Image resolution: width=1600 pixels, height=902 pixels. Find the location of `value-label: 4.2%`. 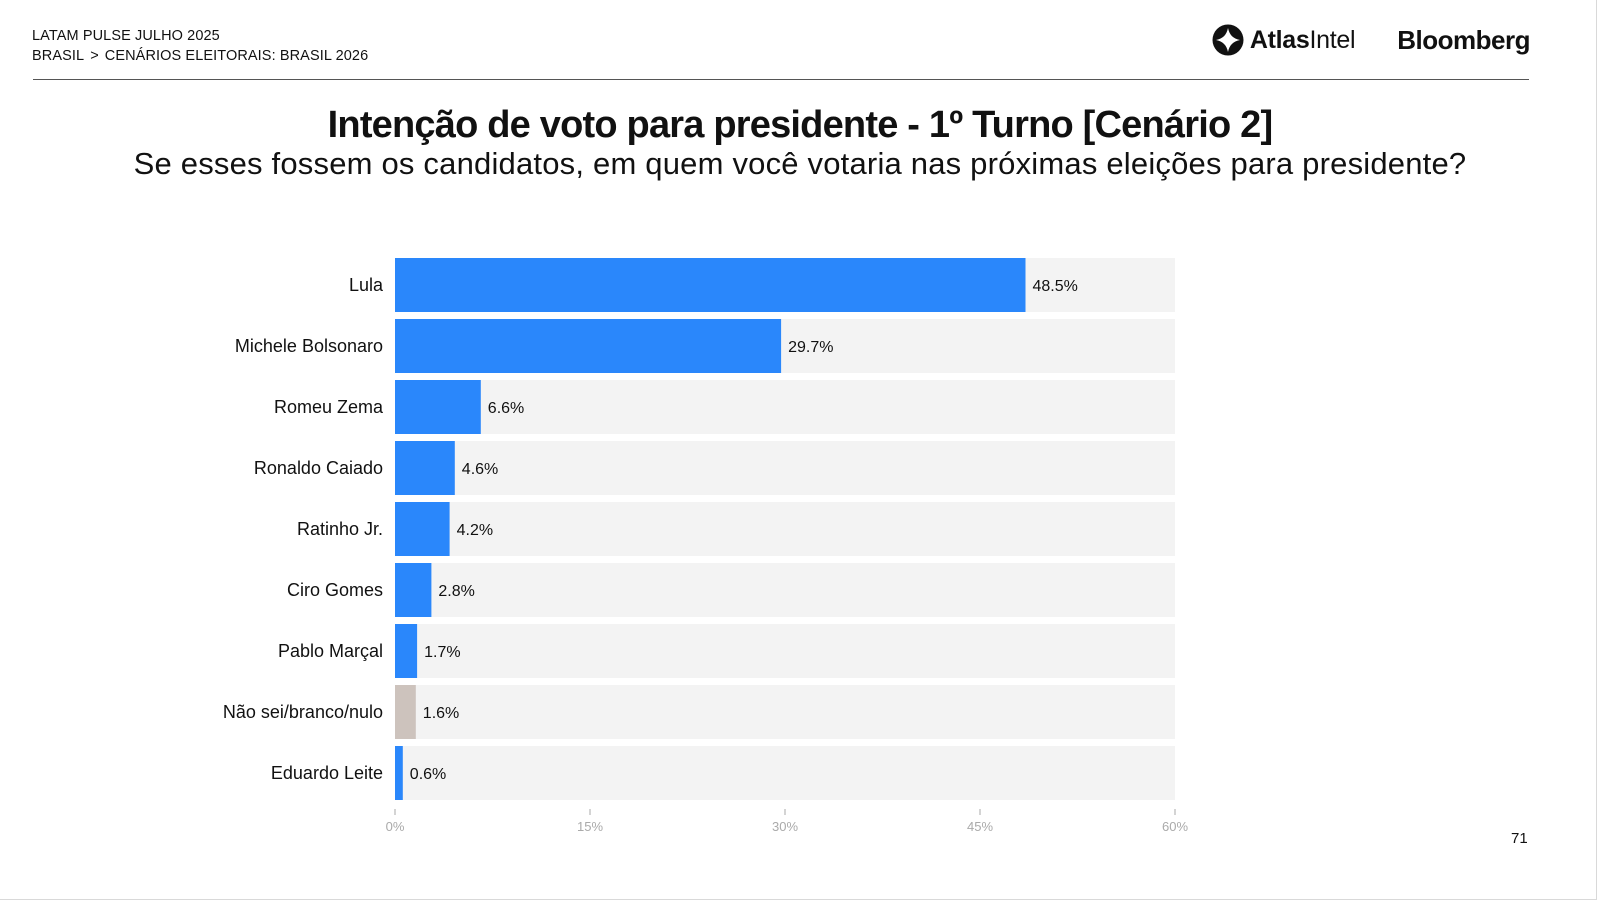

value-label: 4.2% is located at coordinates (475, 530).